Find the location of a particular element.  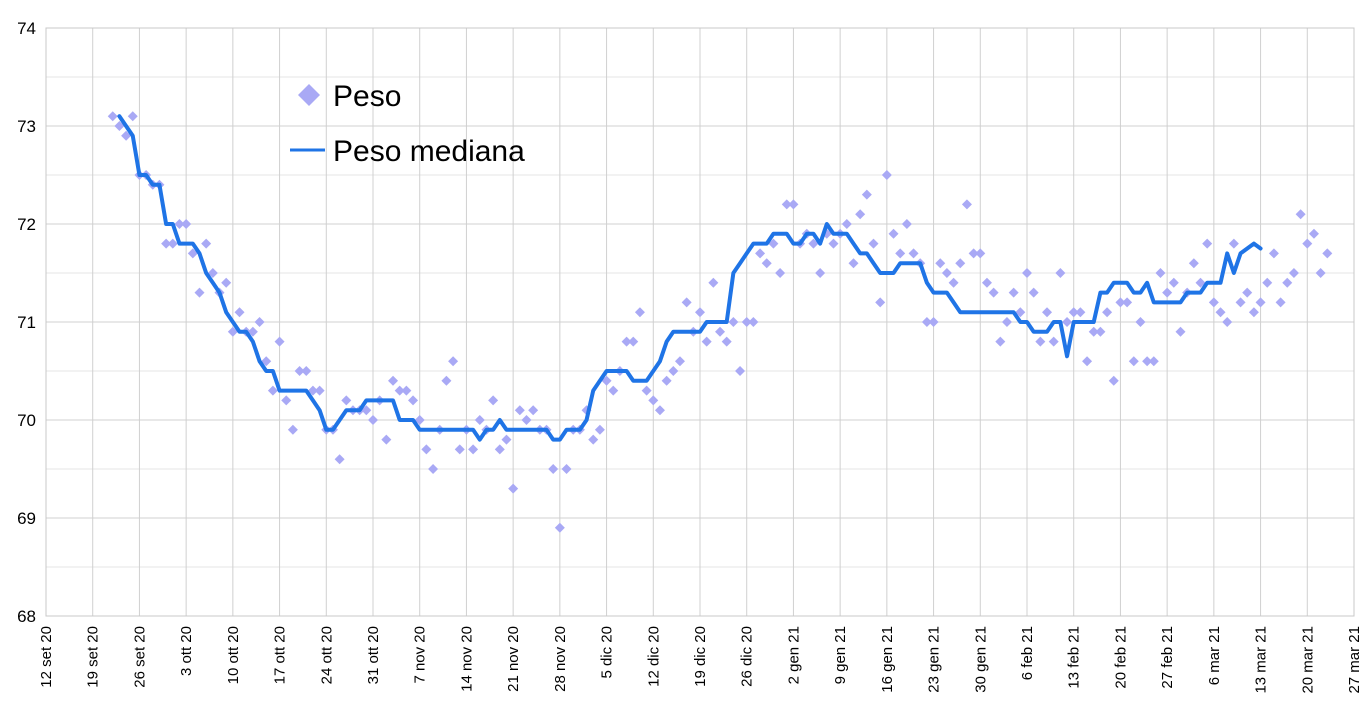

x-tick-label: 26 dic 20 is located at coordinates (747, 656).